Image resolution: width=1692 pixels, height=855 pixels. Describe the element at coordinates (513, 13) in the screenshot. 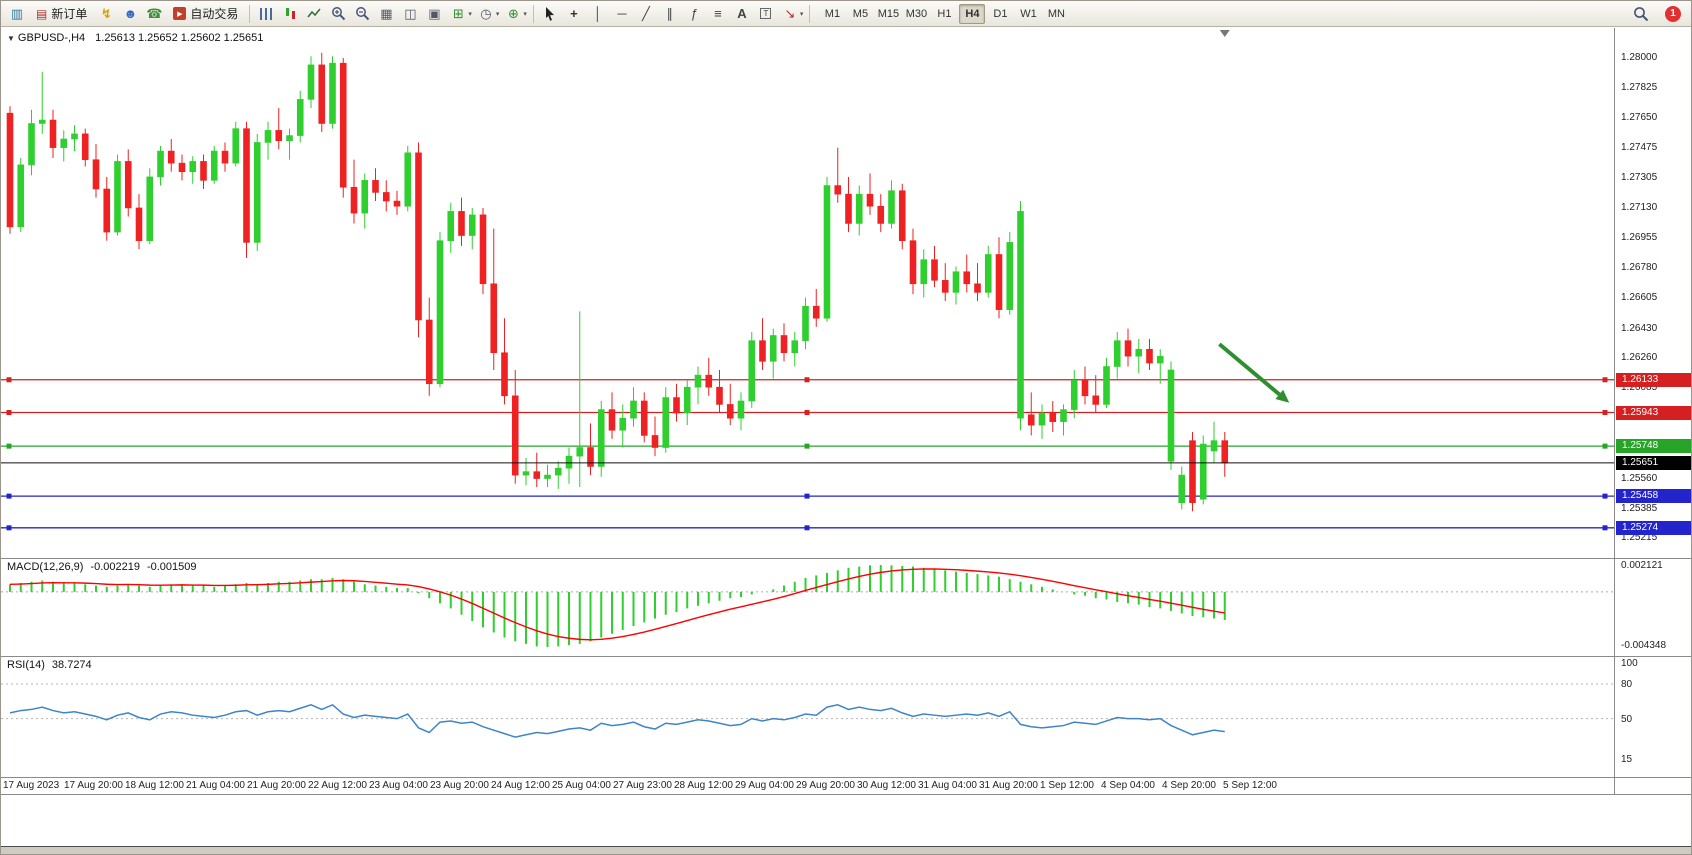

I see `indicators-button: ⊕` at that location.